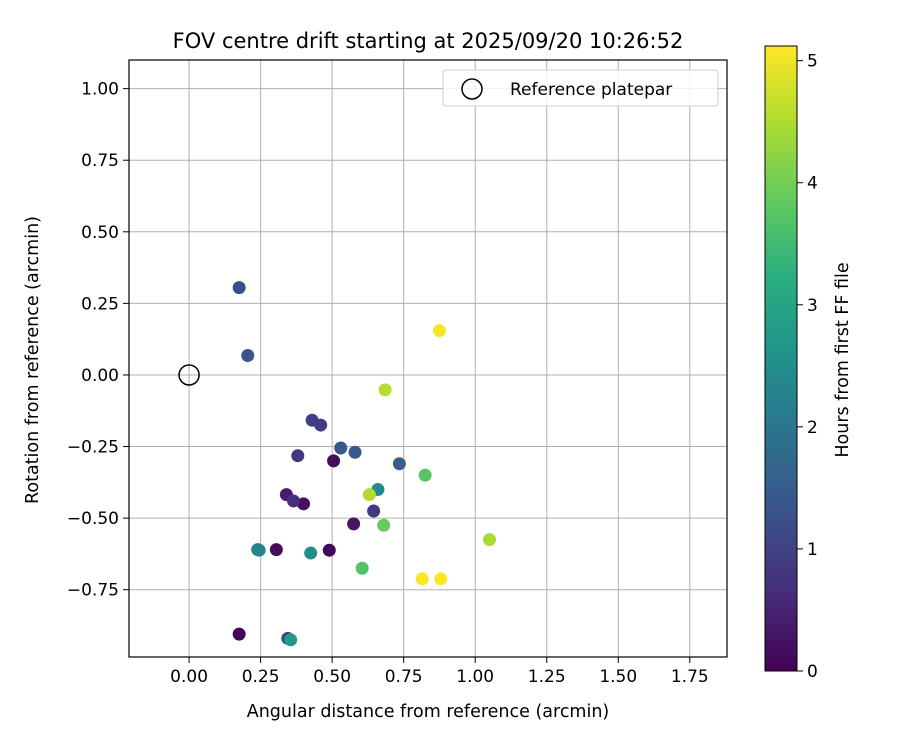  What do you see at coordinates (812, 62) in the screenshot?
I see `colorbar-tick-label: 5` at bounding box center [812, 62].